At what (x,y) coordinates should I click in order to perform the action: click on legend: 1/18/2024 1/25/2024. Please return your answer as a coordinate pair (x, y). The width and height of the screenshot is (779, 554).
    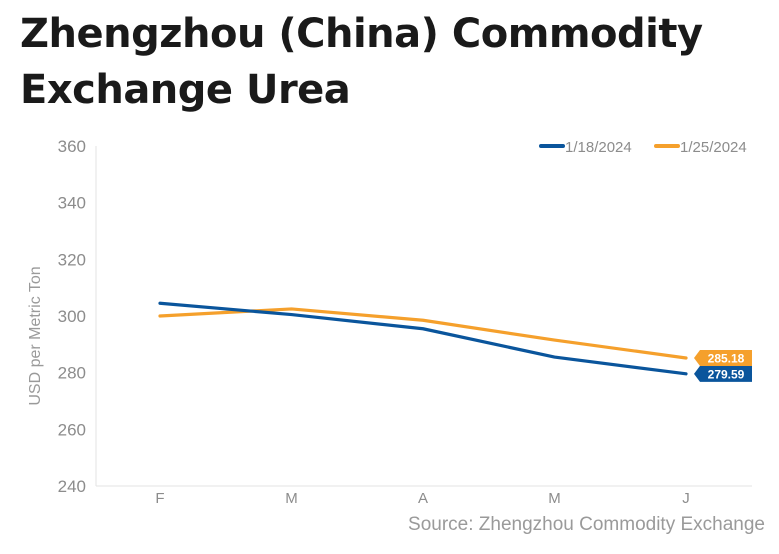
    Looking at the image, I should click on (643, 147).